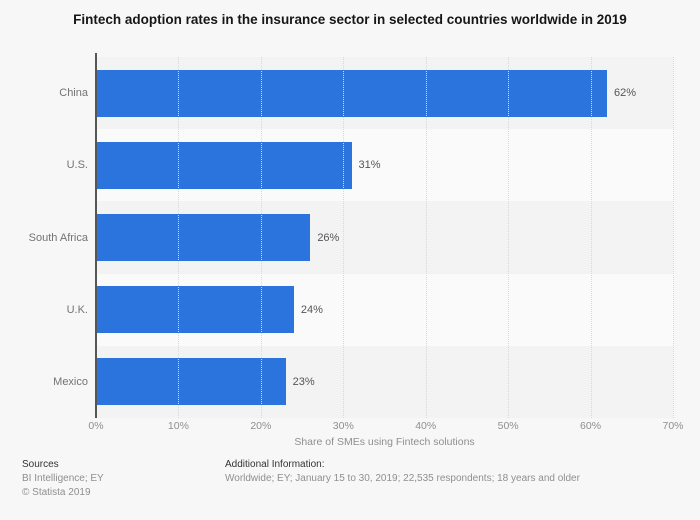 This screenshot has width=700, height=520. What do you see at coordinates (58, 237) in the screenshot?
I see `category-label: South Africa` at bounding box center [58, 237].